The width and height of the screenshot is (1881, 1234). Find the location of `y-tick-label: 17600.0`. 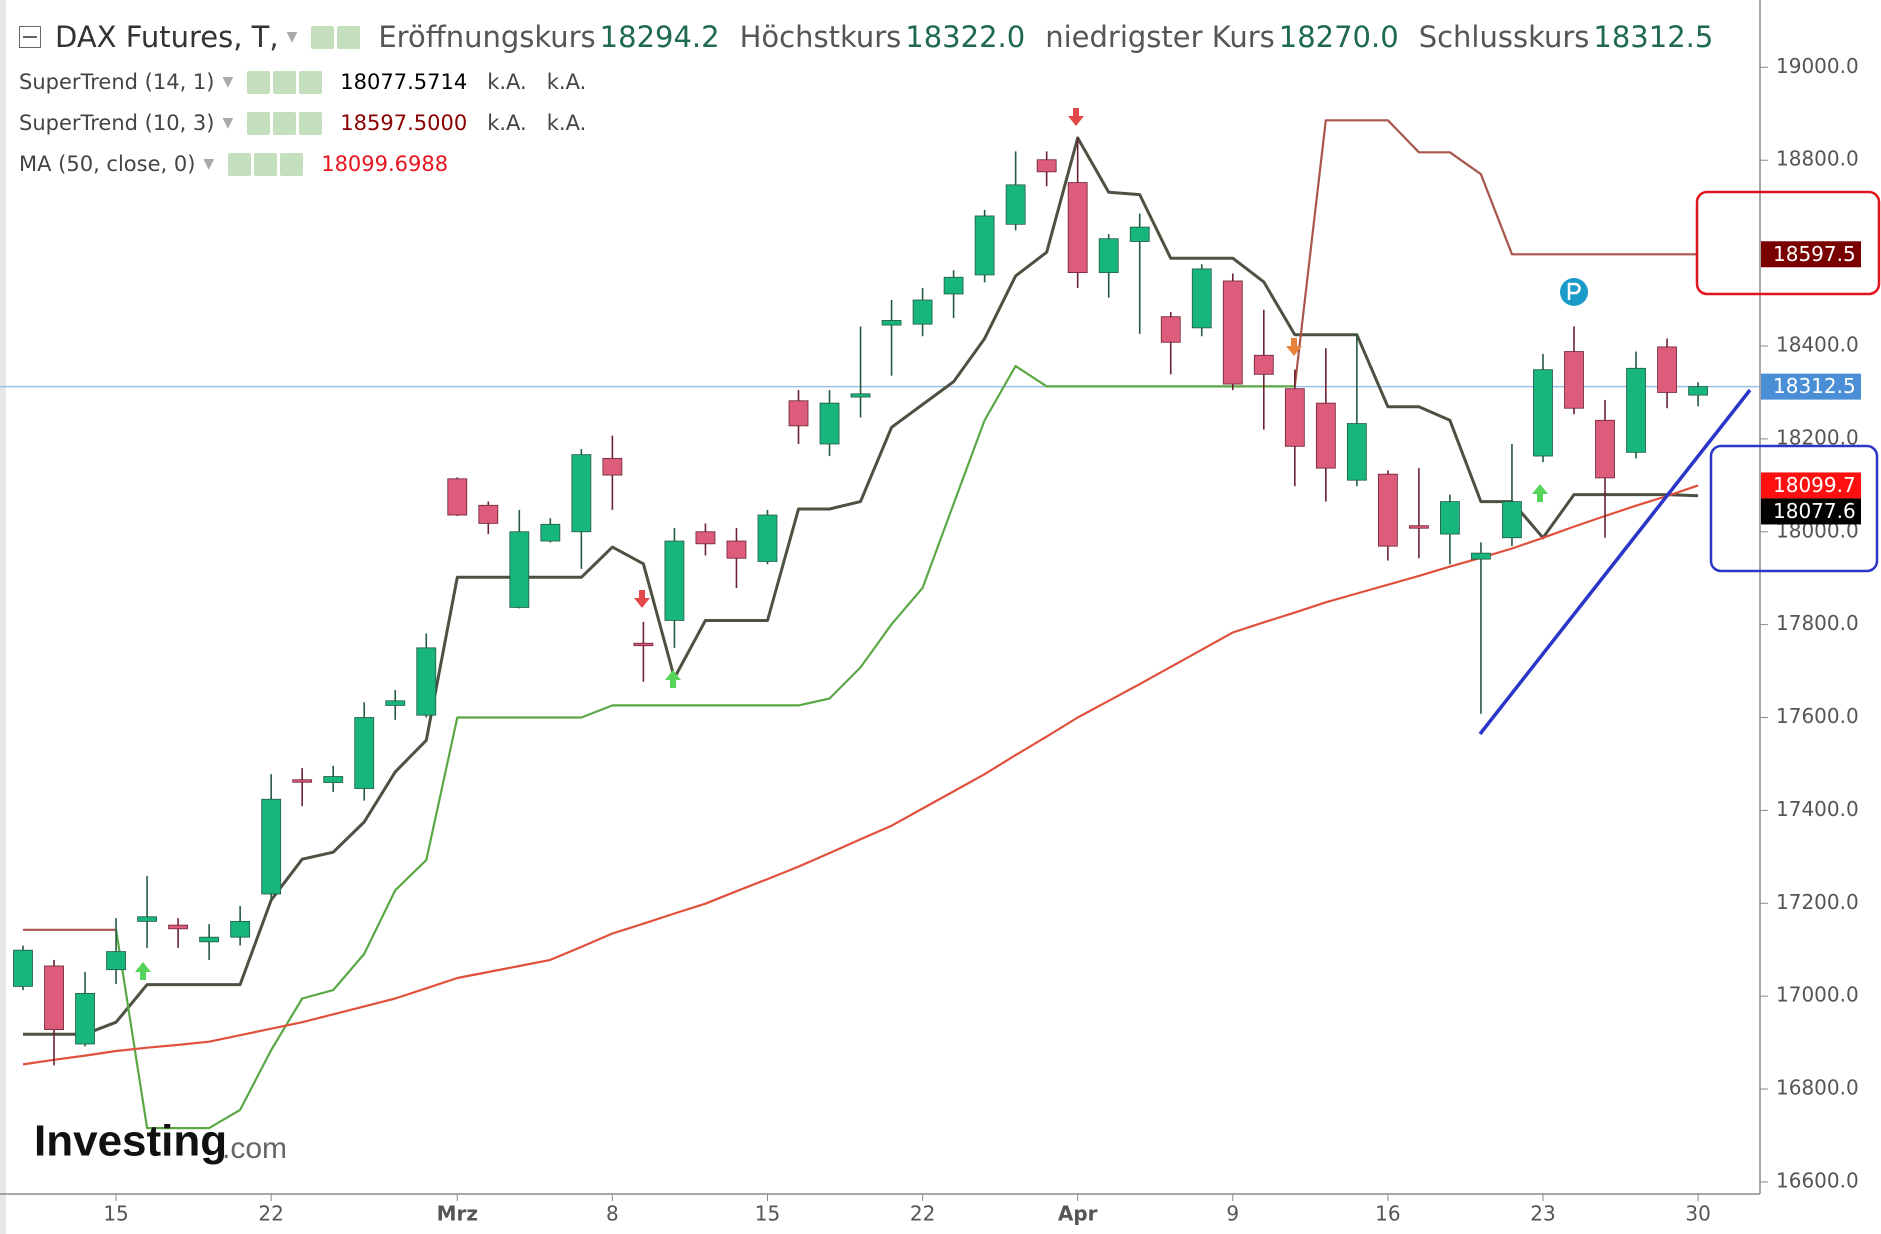

y-tick-label: 17600.0 is located at coordinates (1817, 716).